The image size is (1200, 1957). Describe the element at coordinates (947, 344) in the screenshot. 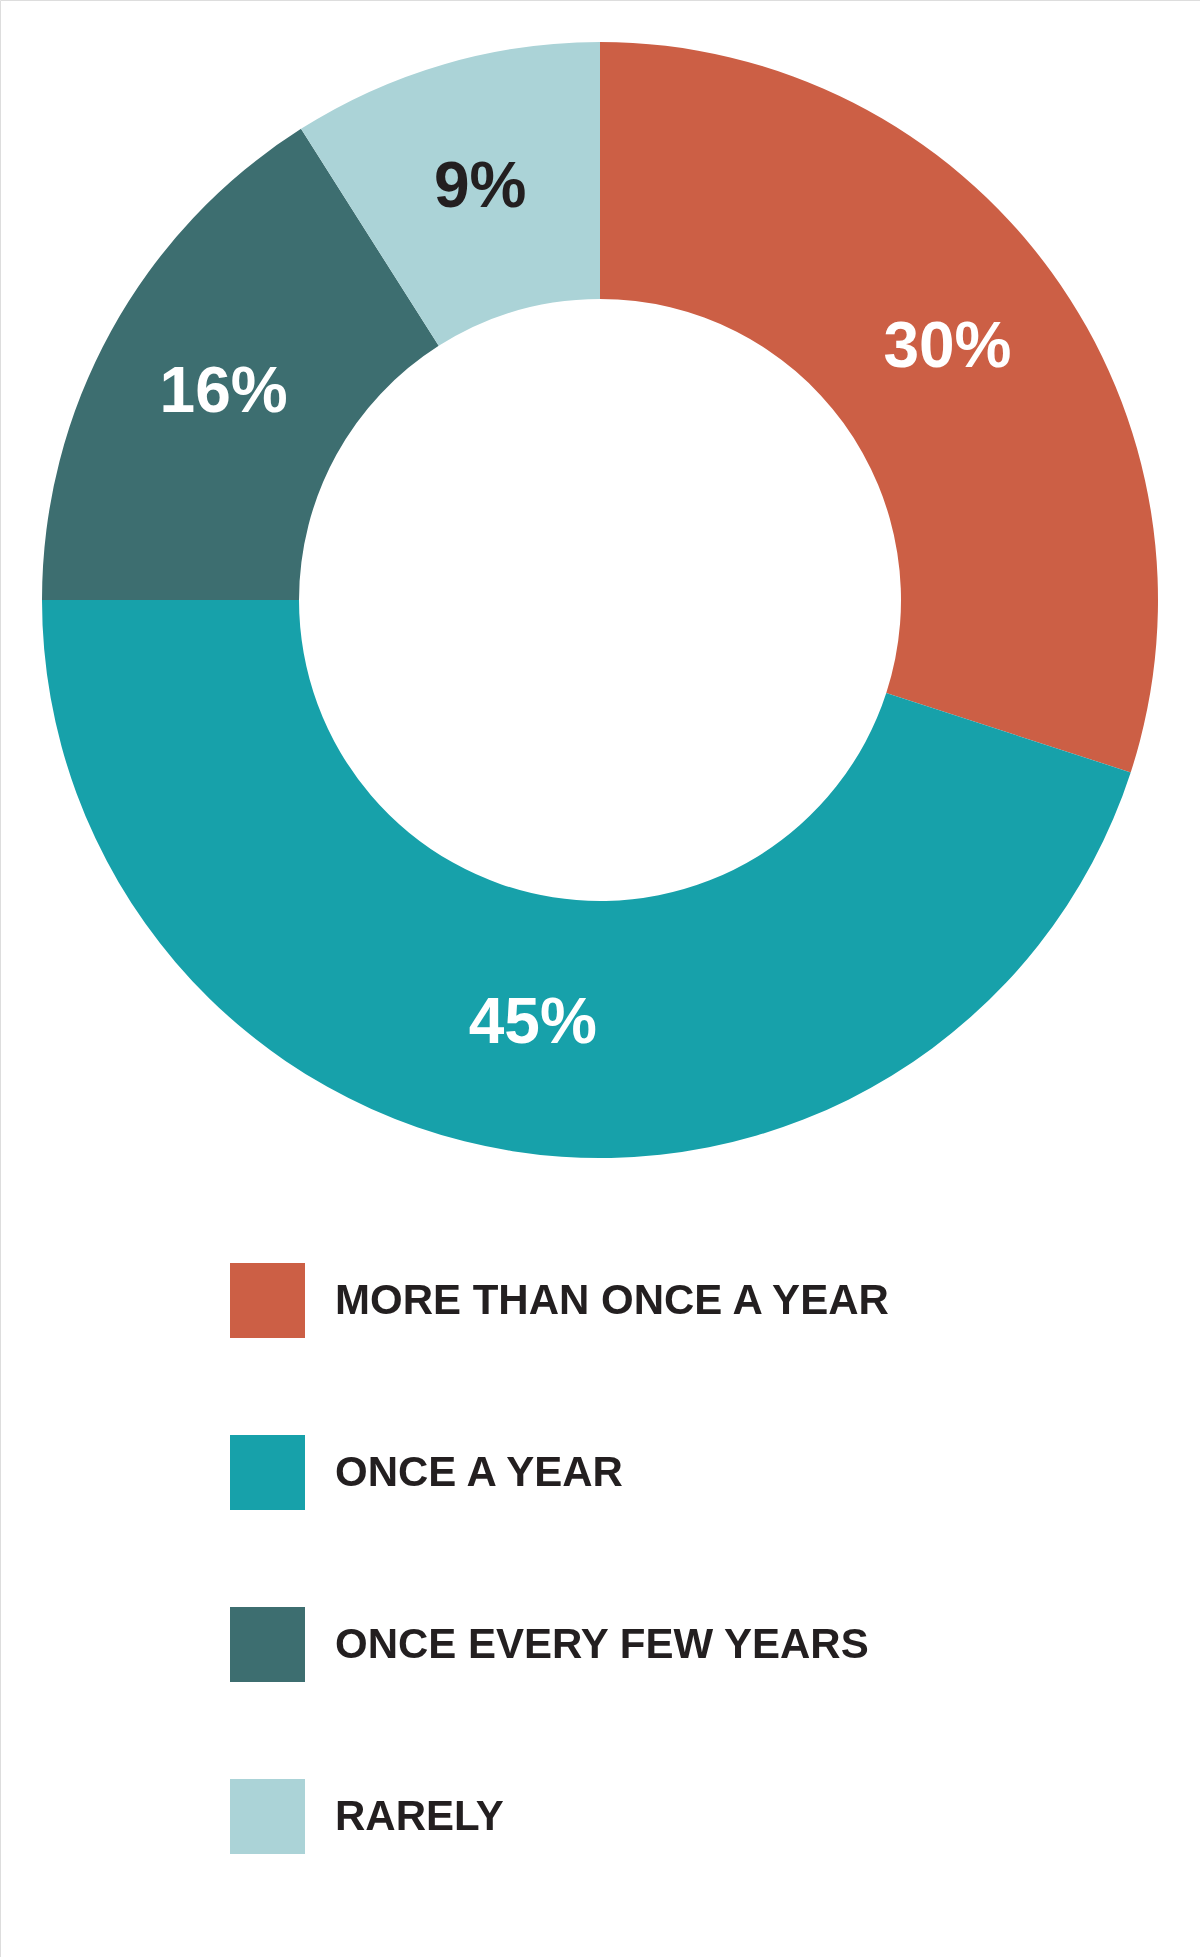

I see `data-label: 30%` at that location.